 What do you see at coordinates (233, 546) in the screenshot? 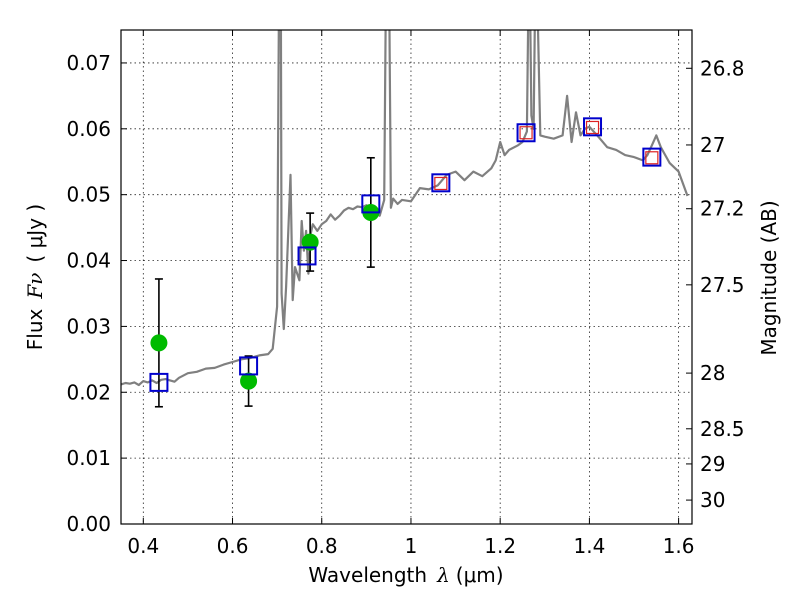
I see `x-tick-label: 0.6` at bounding box center [233, 546].